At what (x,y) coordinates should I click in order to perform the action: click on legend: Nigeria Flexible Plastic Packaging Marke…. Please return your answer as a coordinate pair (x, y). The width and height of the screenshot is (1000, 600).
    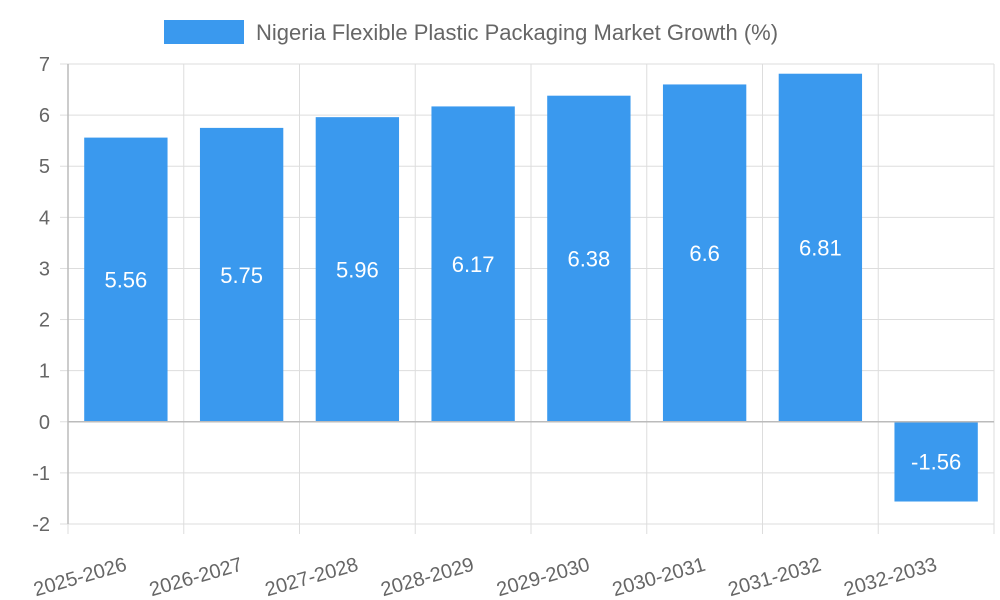
    Looking at the image, I should click on (471, 32).